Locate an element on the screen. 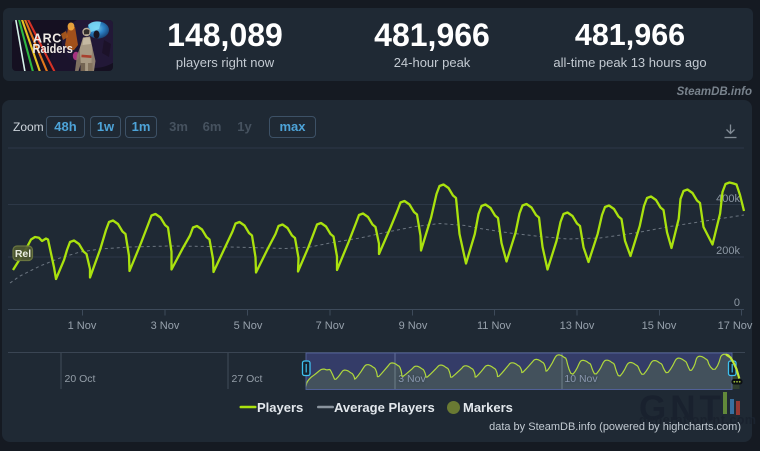 This screenshot has height=451, width=760. svg-text: Rel is located at coordinates (23, 254).